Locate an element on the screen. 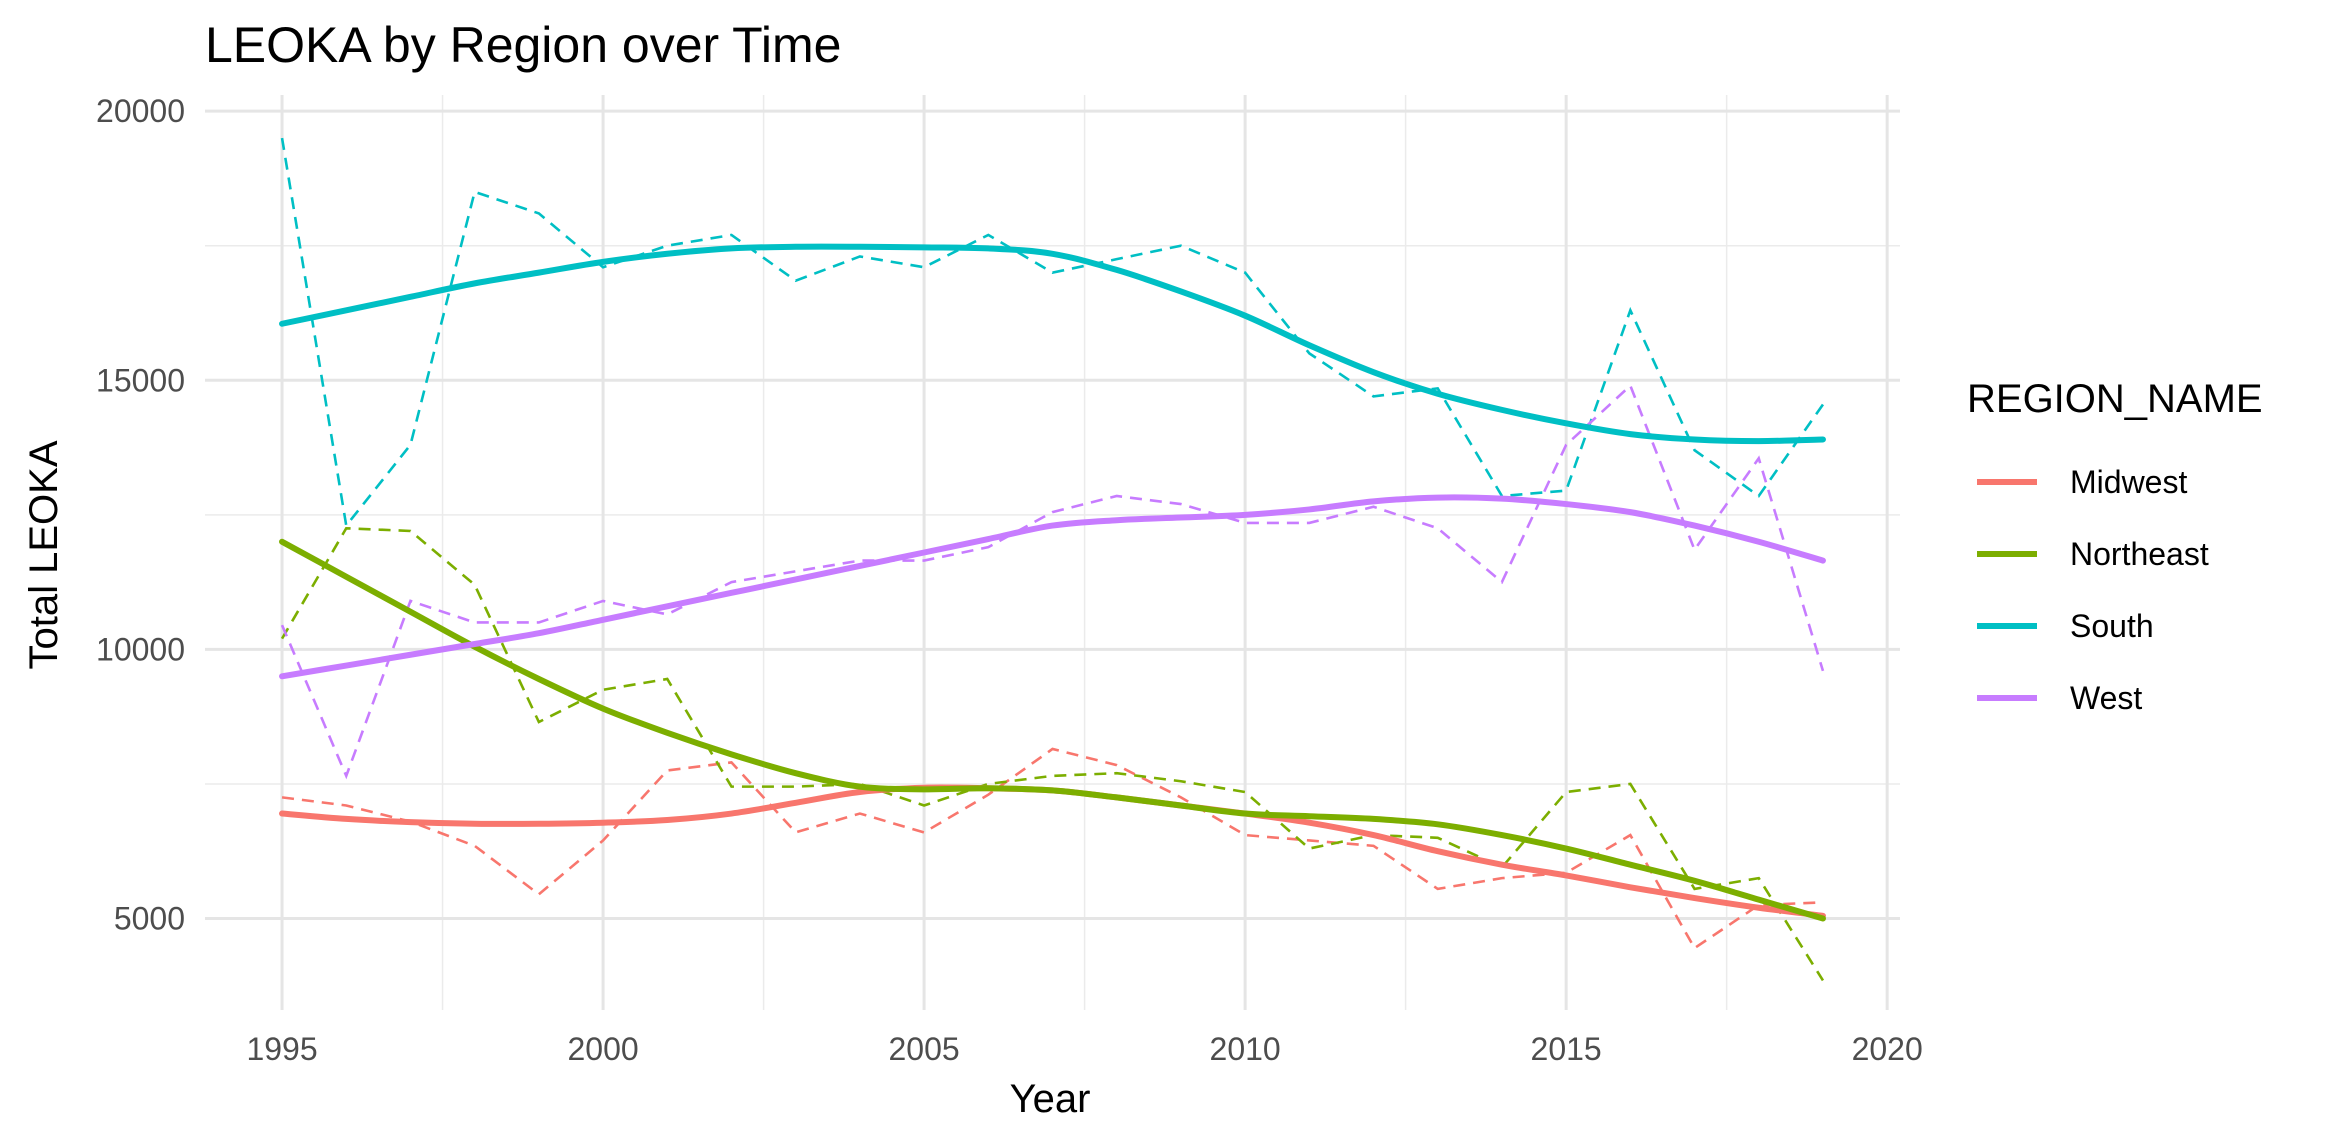 This screenshot has width=2334, height=1134. y-axis-title: Total LEOKA is located at coordinates (44, 554).